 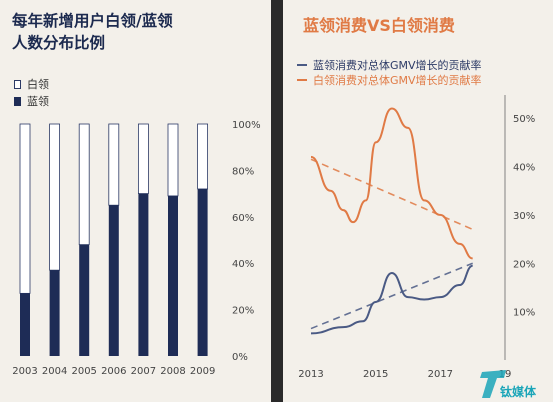 I want to click on legend-label-blue-collar: 蓝领, so click(x=38, y=101).